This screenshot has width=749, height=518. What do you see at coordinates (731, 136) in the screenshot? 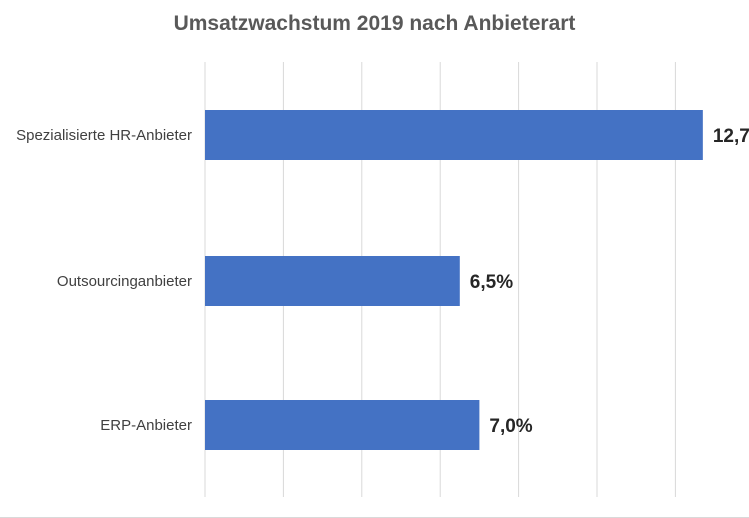
I see `value-label-0: 12,7%` at bounding box center [731, 136].